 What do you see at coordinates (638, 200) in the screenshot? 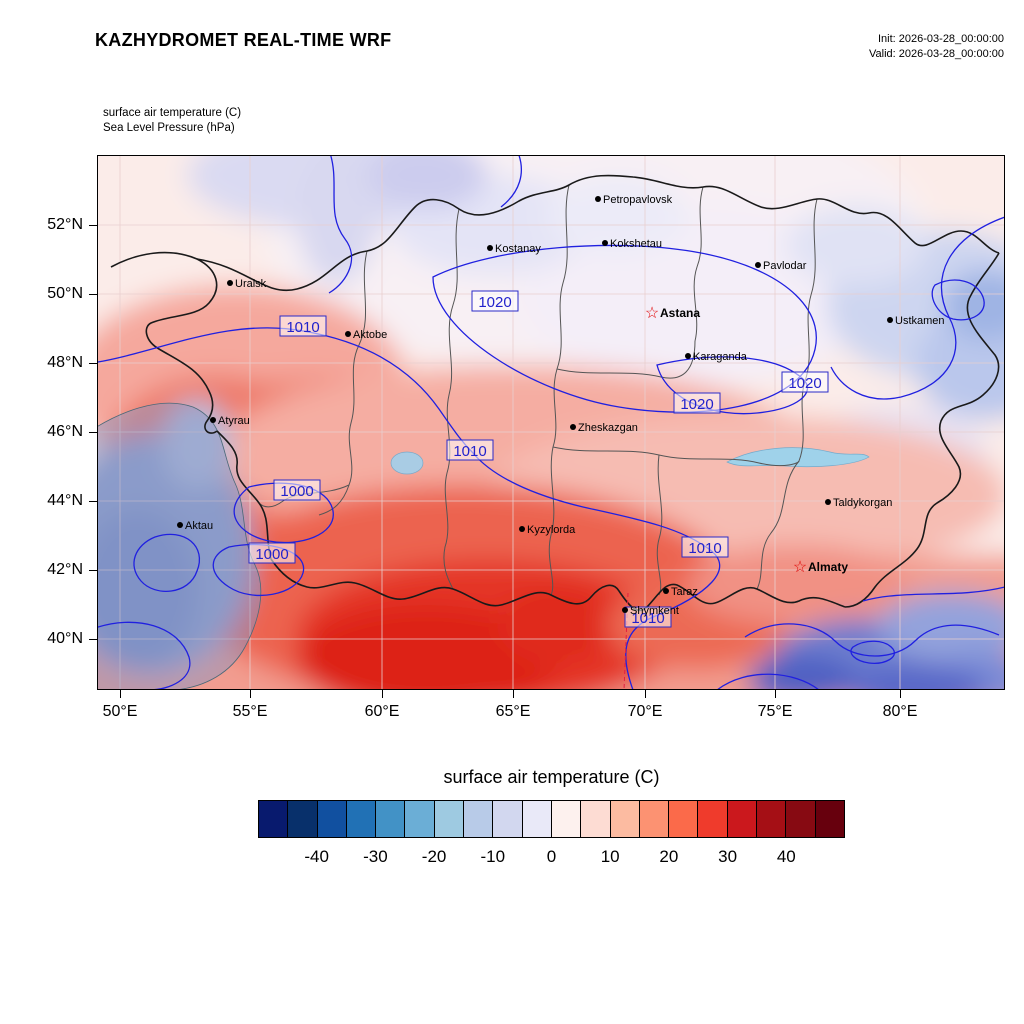
I see `city-label: Petropavlovsk` at bounding box center [638, 200].